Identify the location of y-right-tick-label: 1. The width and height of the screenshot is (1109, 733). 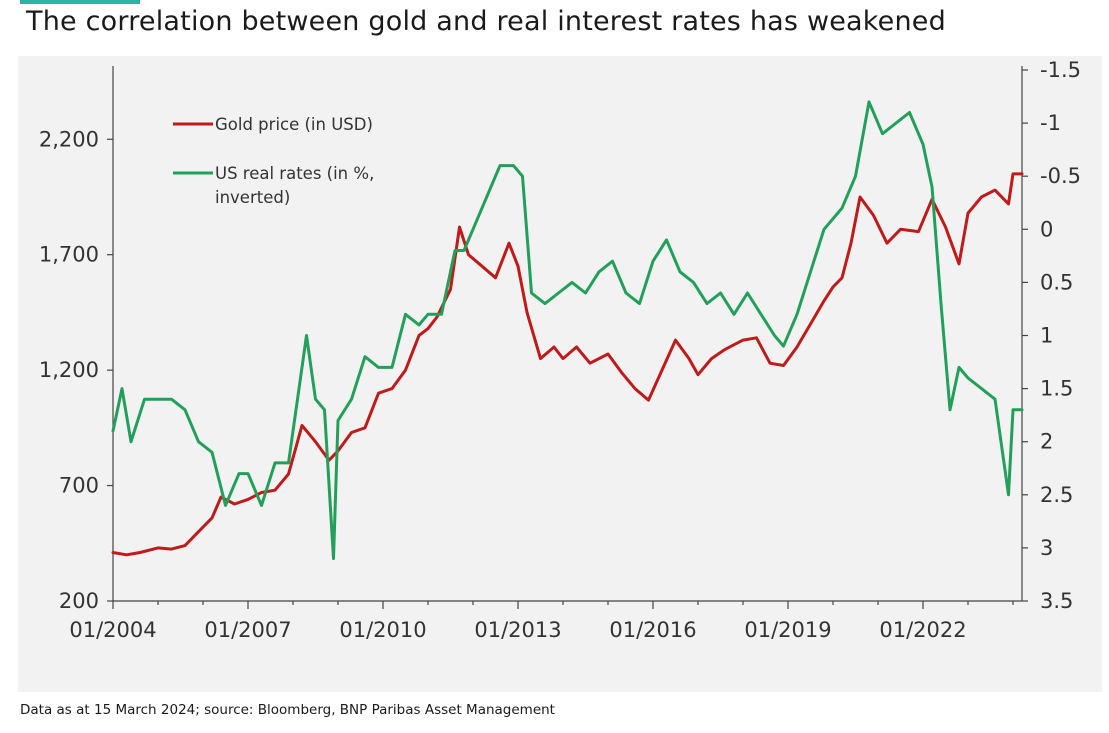
(1046, 336).